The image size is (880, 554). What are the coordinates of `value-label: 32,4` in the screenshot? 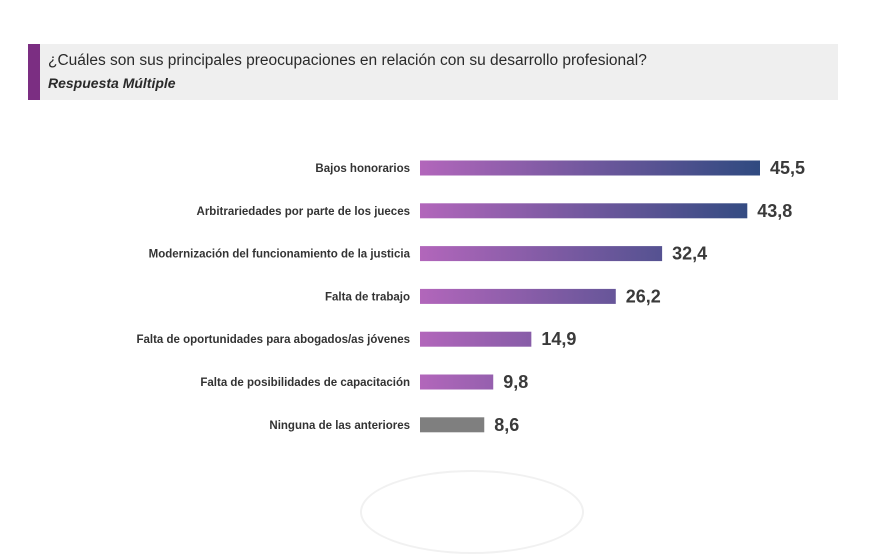 It's located at (689, 254).